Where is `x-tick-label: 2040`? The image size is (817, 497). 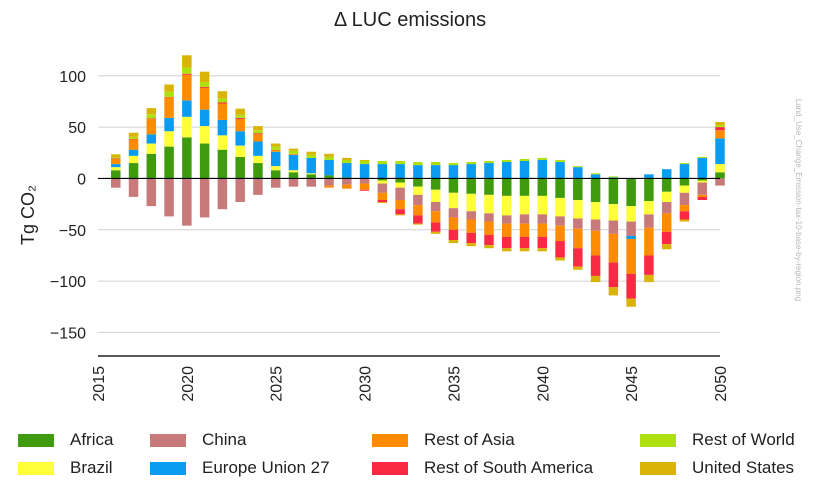
x-tick-label: 2040 is located at coordinates (543, 384).